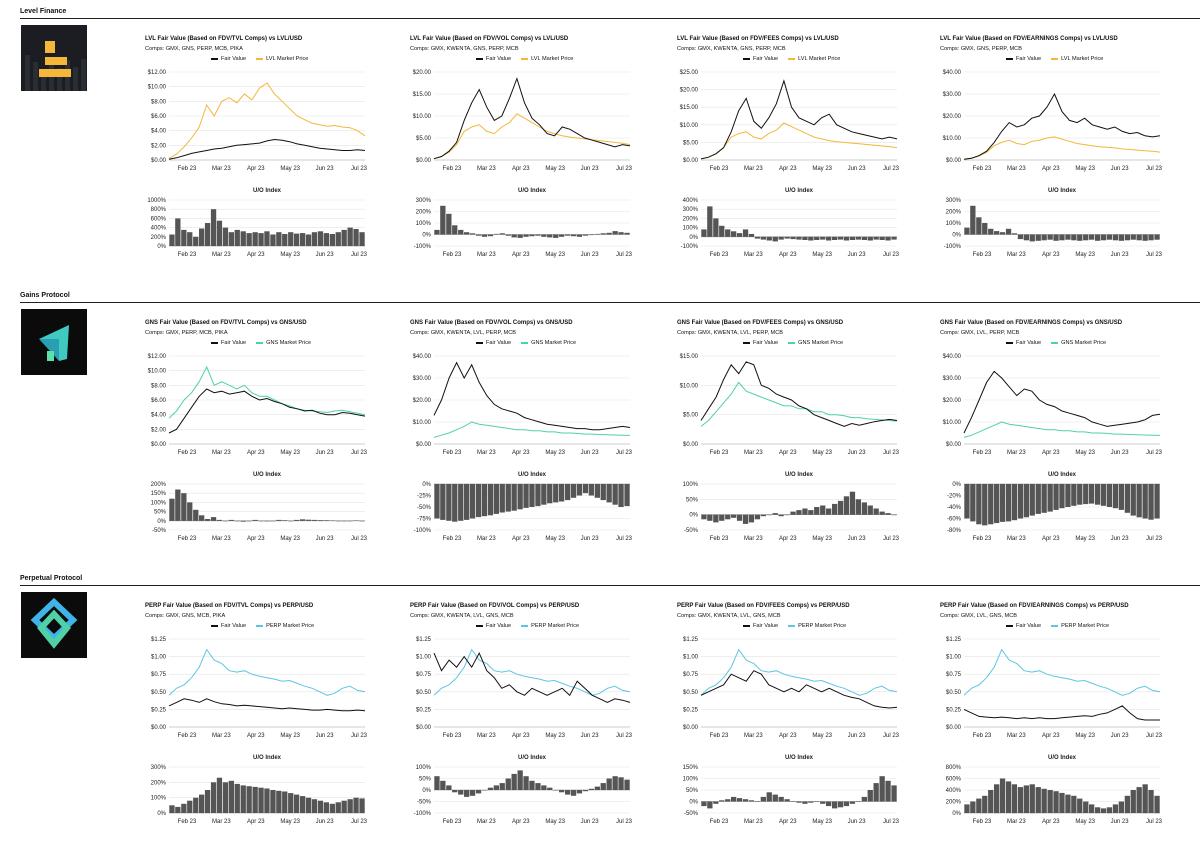 The height and width of the screenshot is (863, 1200). Describe the element at coordinates (548, 343) in the screenshot. I see `legend-market-price: GNS Market Price` at that location.